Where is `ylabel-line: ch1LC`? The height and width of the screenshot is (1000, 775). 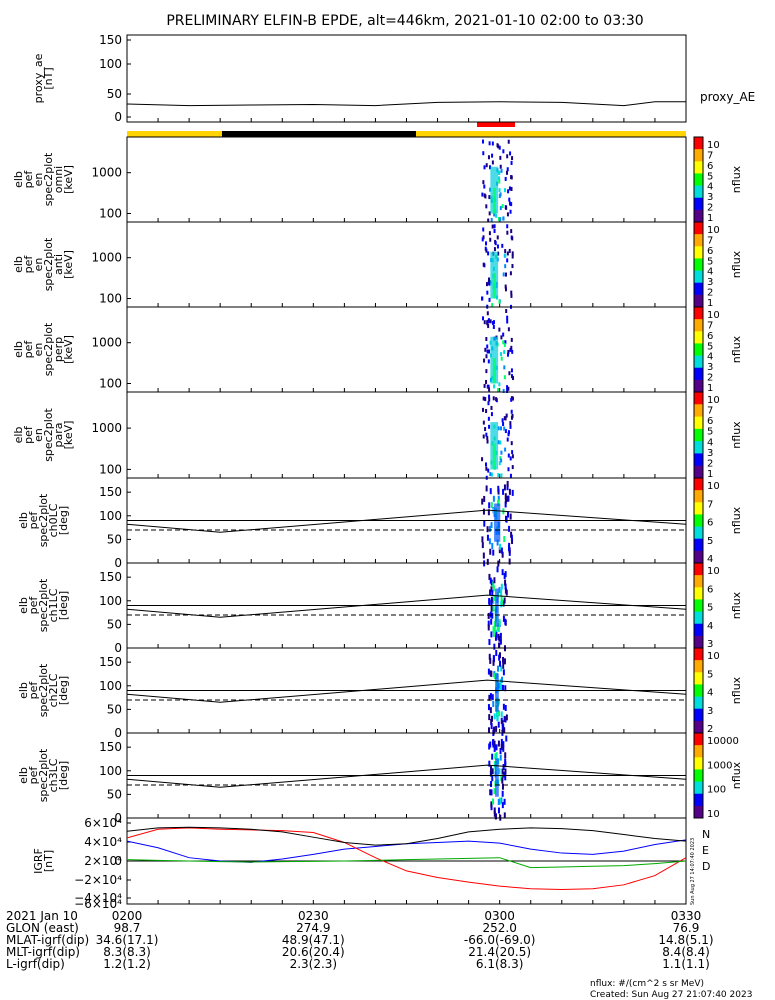 ylabel-line: ch1LC is located at coordinates (53, 605).